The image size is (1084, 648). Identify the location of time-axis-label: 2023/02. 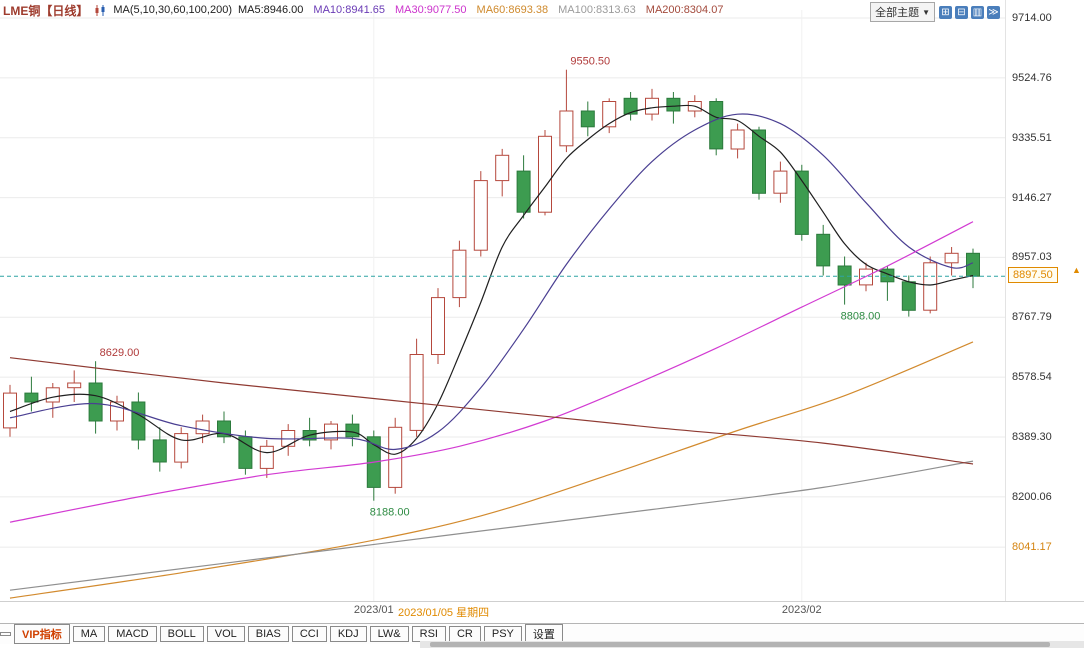
(801, 610).